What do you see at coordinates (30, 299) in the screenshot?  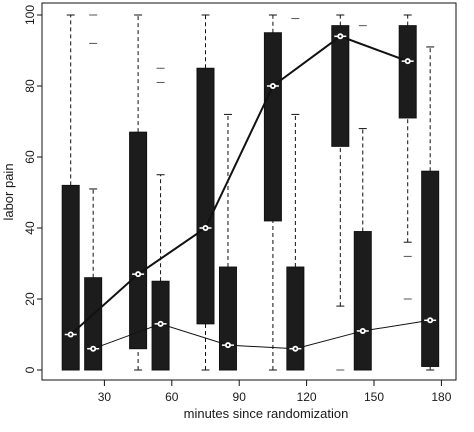 I see `y-tick-label: 20` at bounding box center [30, 299].